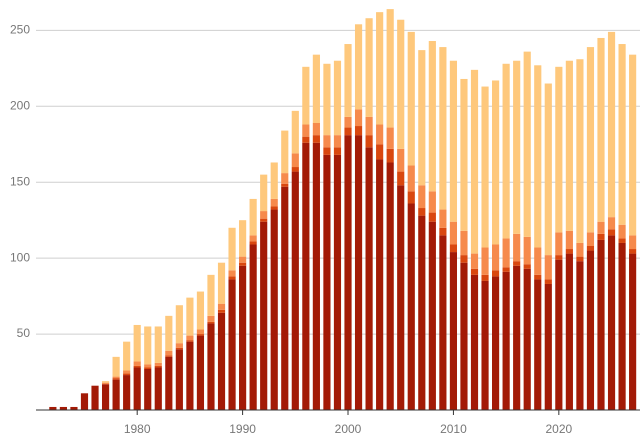 This screenshot has height=442, width=640. What do you see at coordinates (24, 333) in the screenshot?
I see `y-tick-label: 50` at bounding box center [24, 333].